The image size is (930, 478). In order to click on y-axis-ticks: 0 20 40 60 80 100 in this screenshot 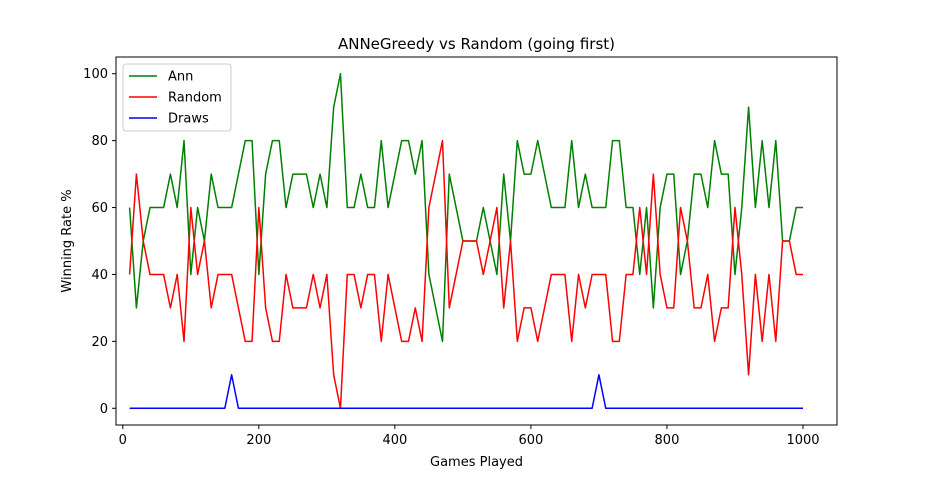, I will do `click(99, 242)`.